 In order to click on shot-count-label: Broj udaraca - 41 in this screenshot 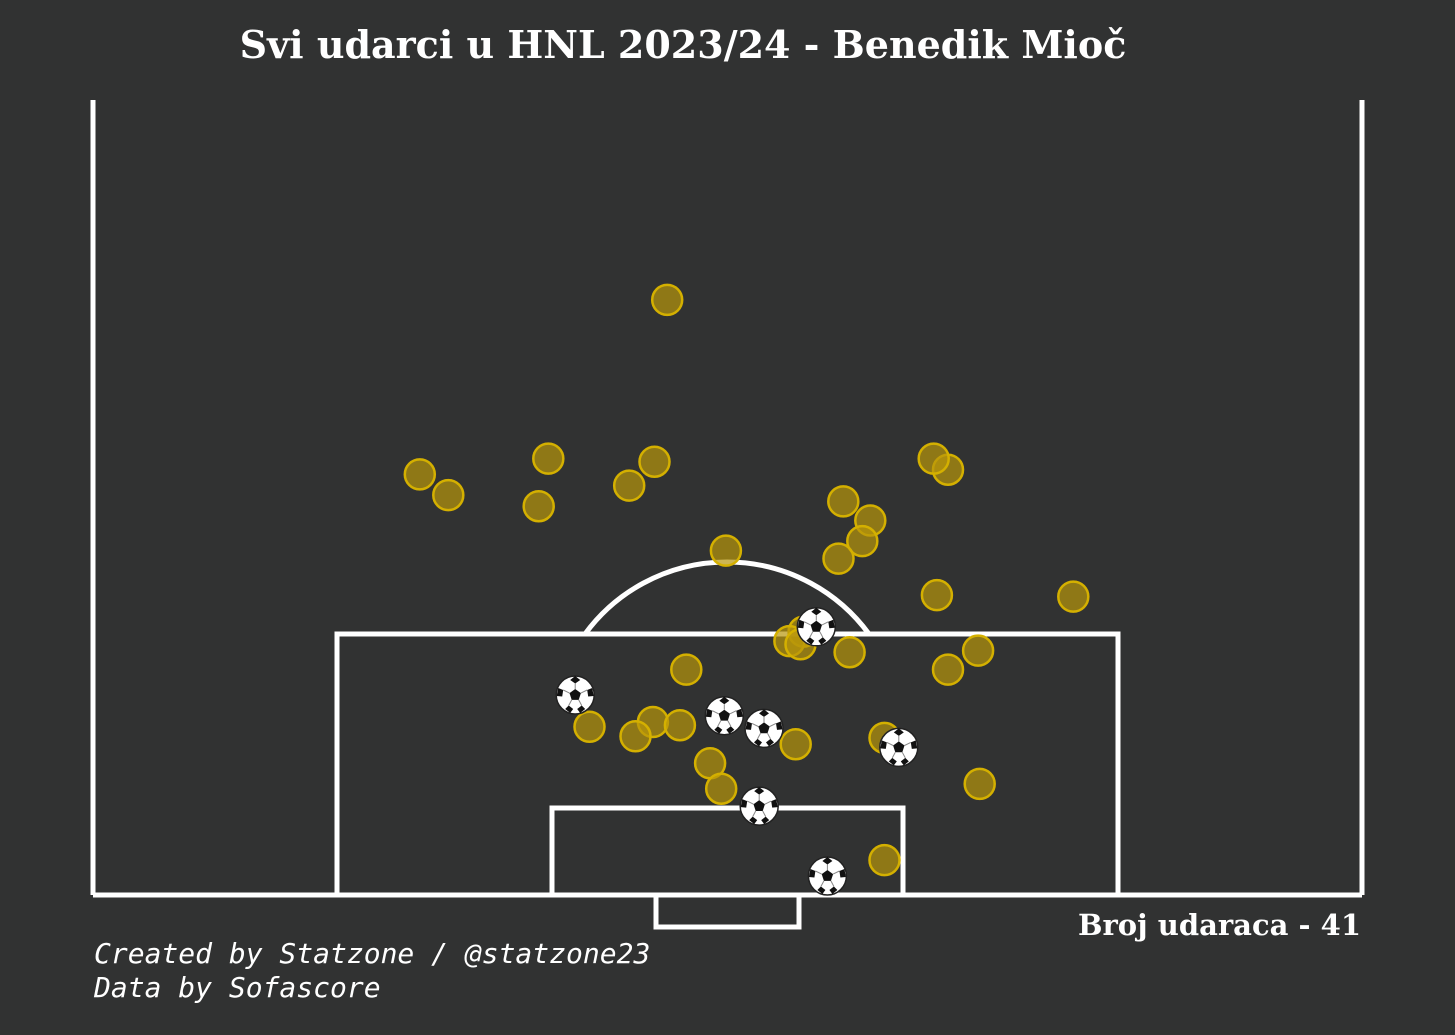, I will do `click(1219, 925)`.